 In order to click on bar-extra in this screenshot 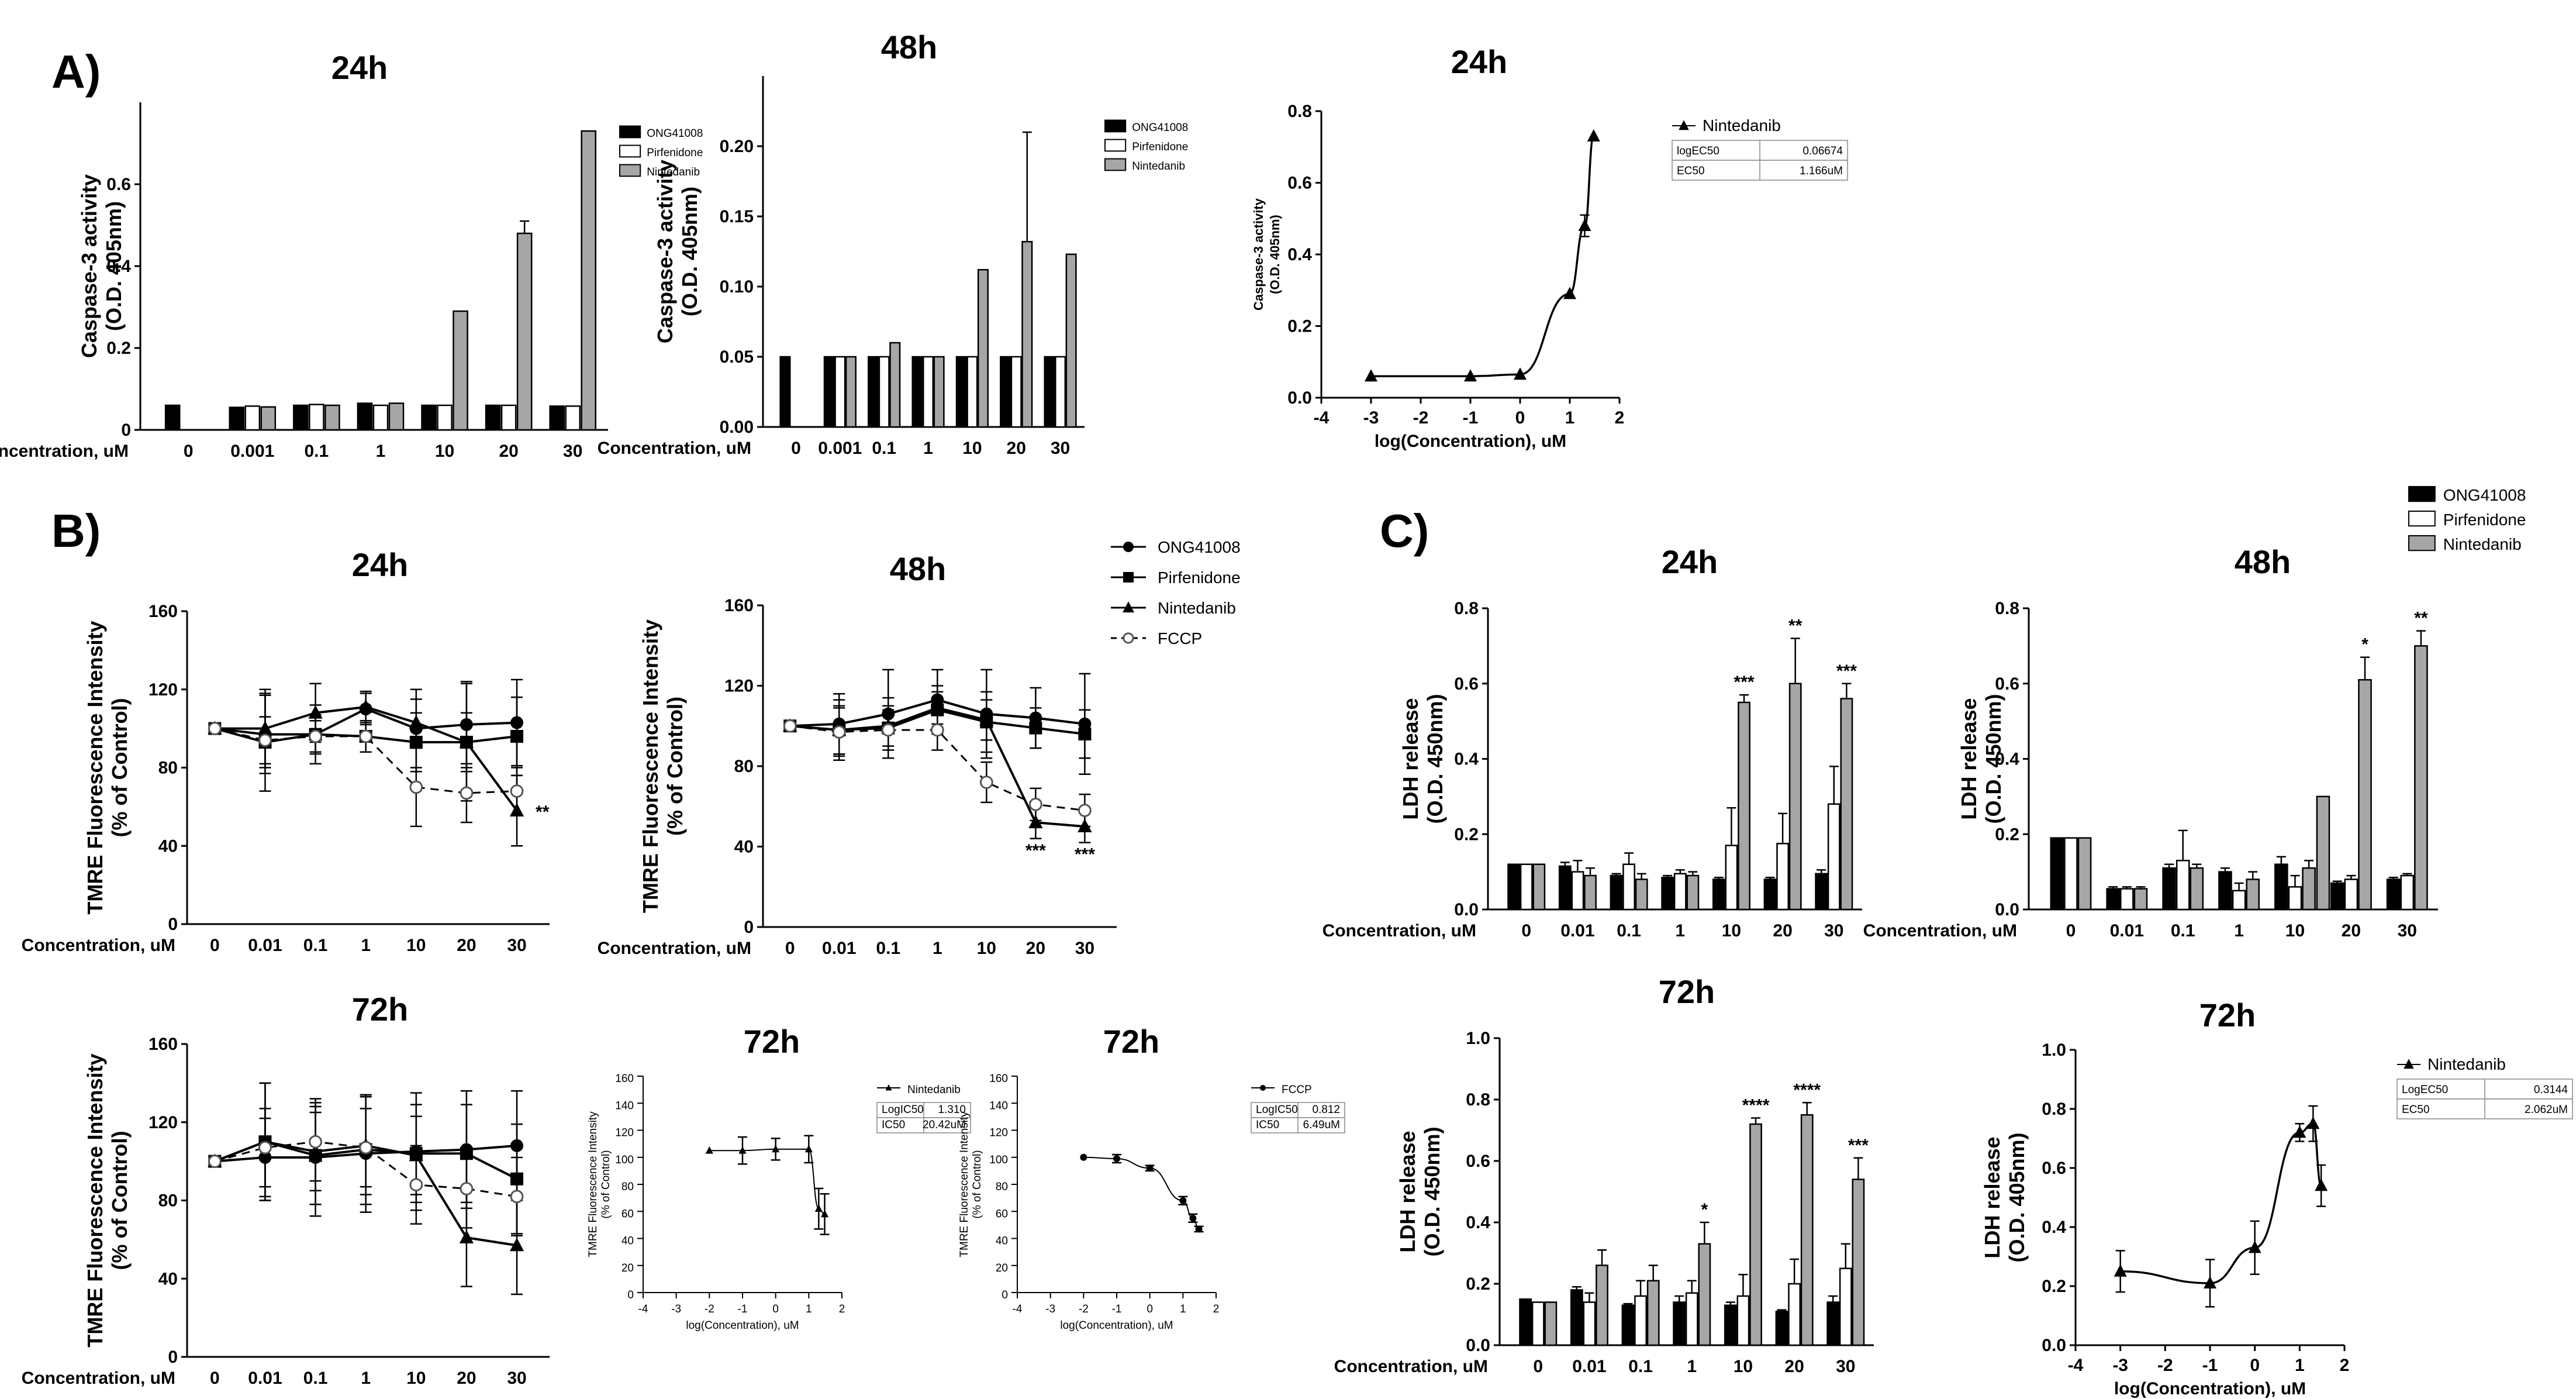, I will do `click(2323, 853)`.